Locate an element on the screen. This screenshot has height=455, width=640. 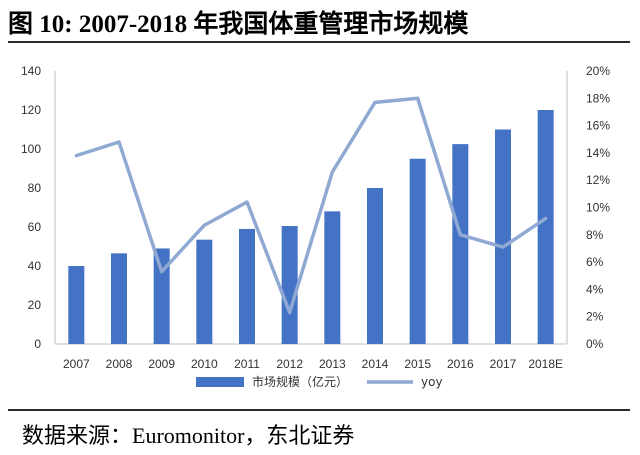
bar-2012 is located at coordinates (289, 285).